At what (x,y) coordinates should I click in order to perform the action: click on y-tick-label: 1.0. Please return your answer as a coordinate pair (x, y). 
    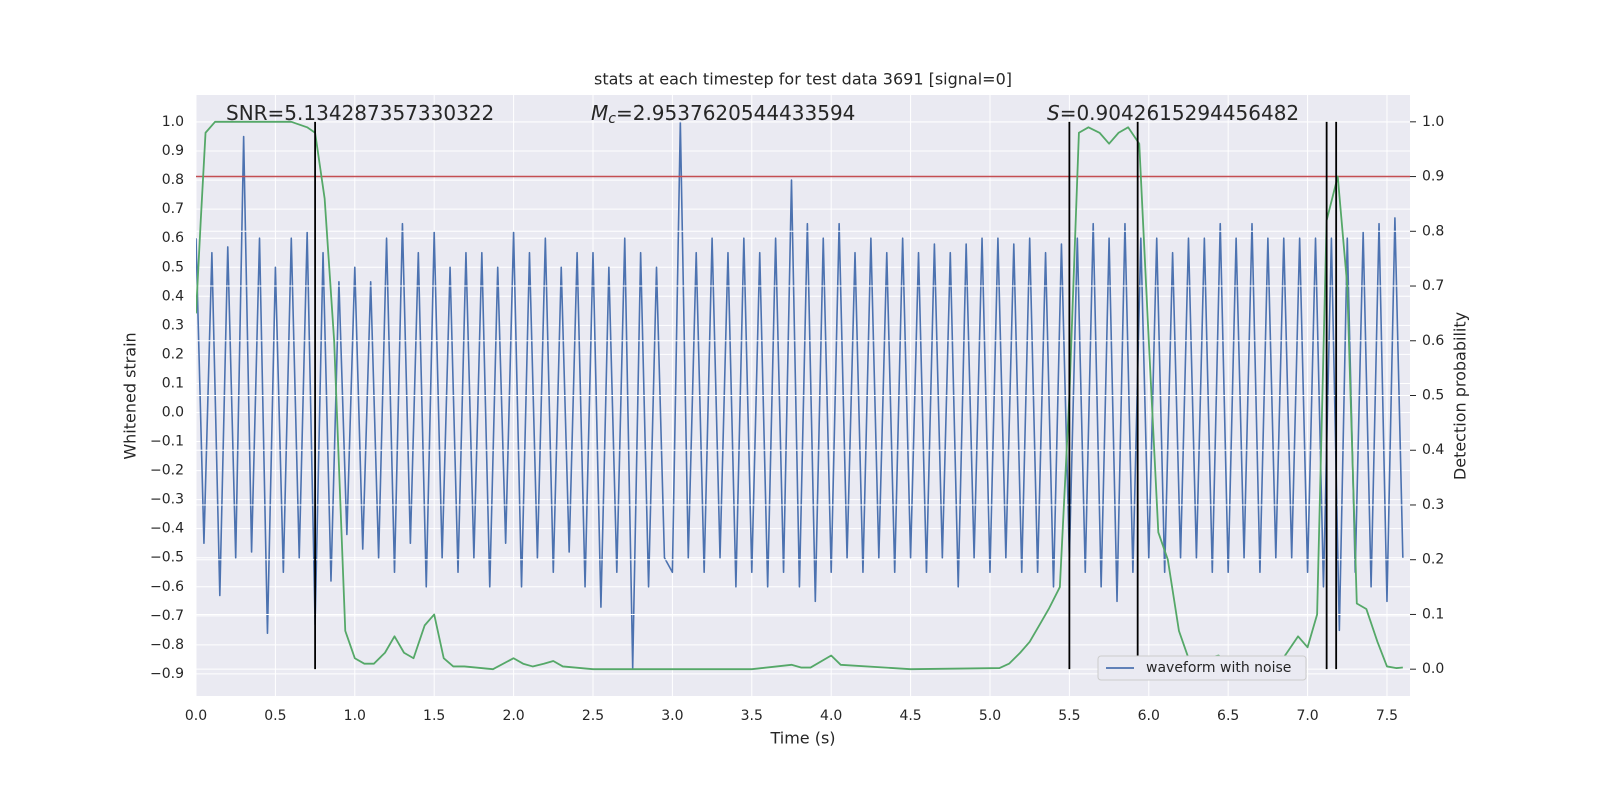
    Looking at the image, I should click on (173, 122).